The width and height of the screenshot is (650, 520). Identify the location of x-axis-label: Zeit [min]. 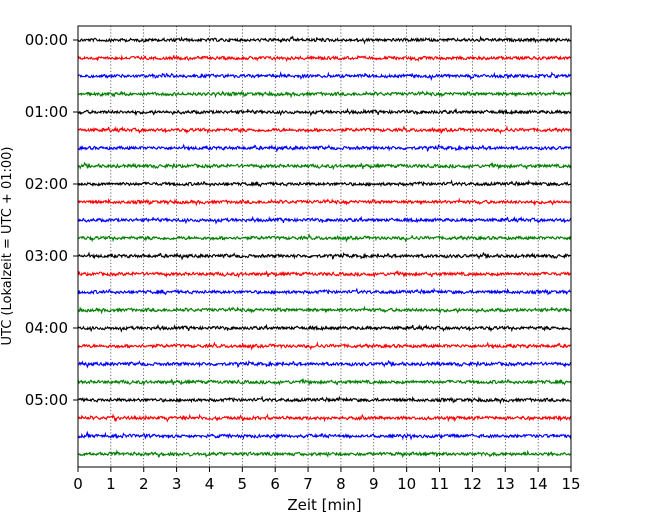
(324, 505).